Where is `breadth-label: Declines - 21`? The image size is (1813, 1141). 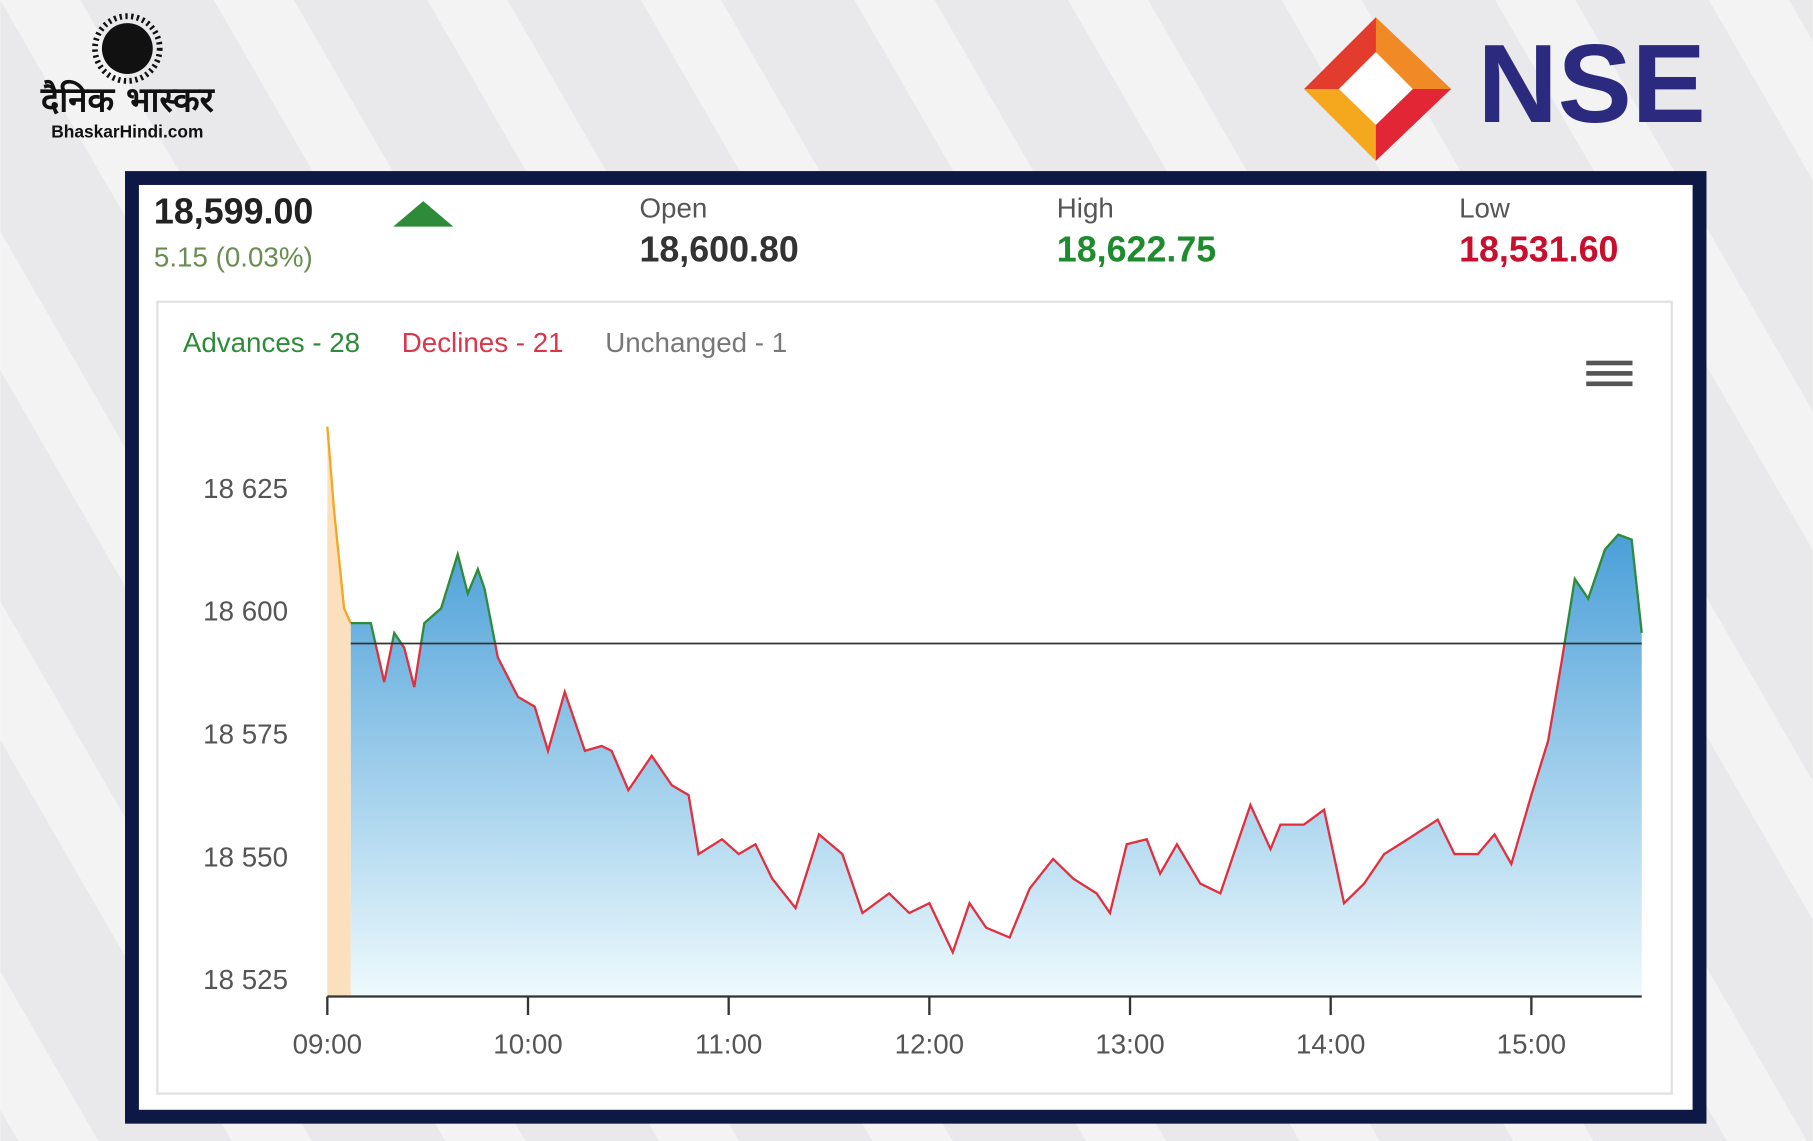 breadth-label: Declines - 21 is located at coordinates (483, 342).